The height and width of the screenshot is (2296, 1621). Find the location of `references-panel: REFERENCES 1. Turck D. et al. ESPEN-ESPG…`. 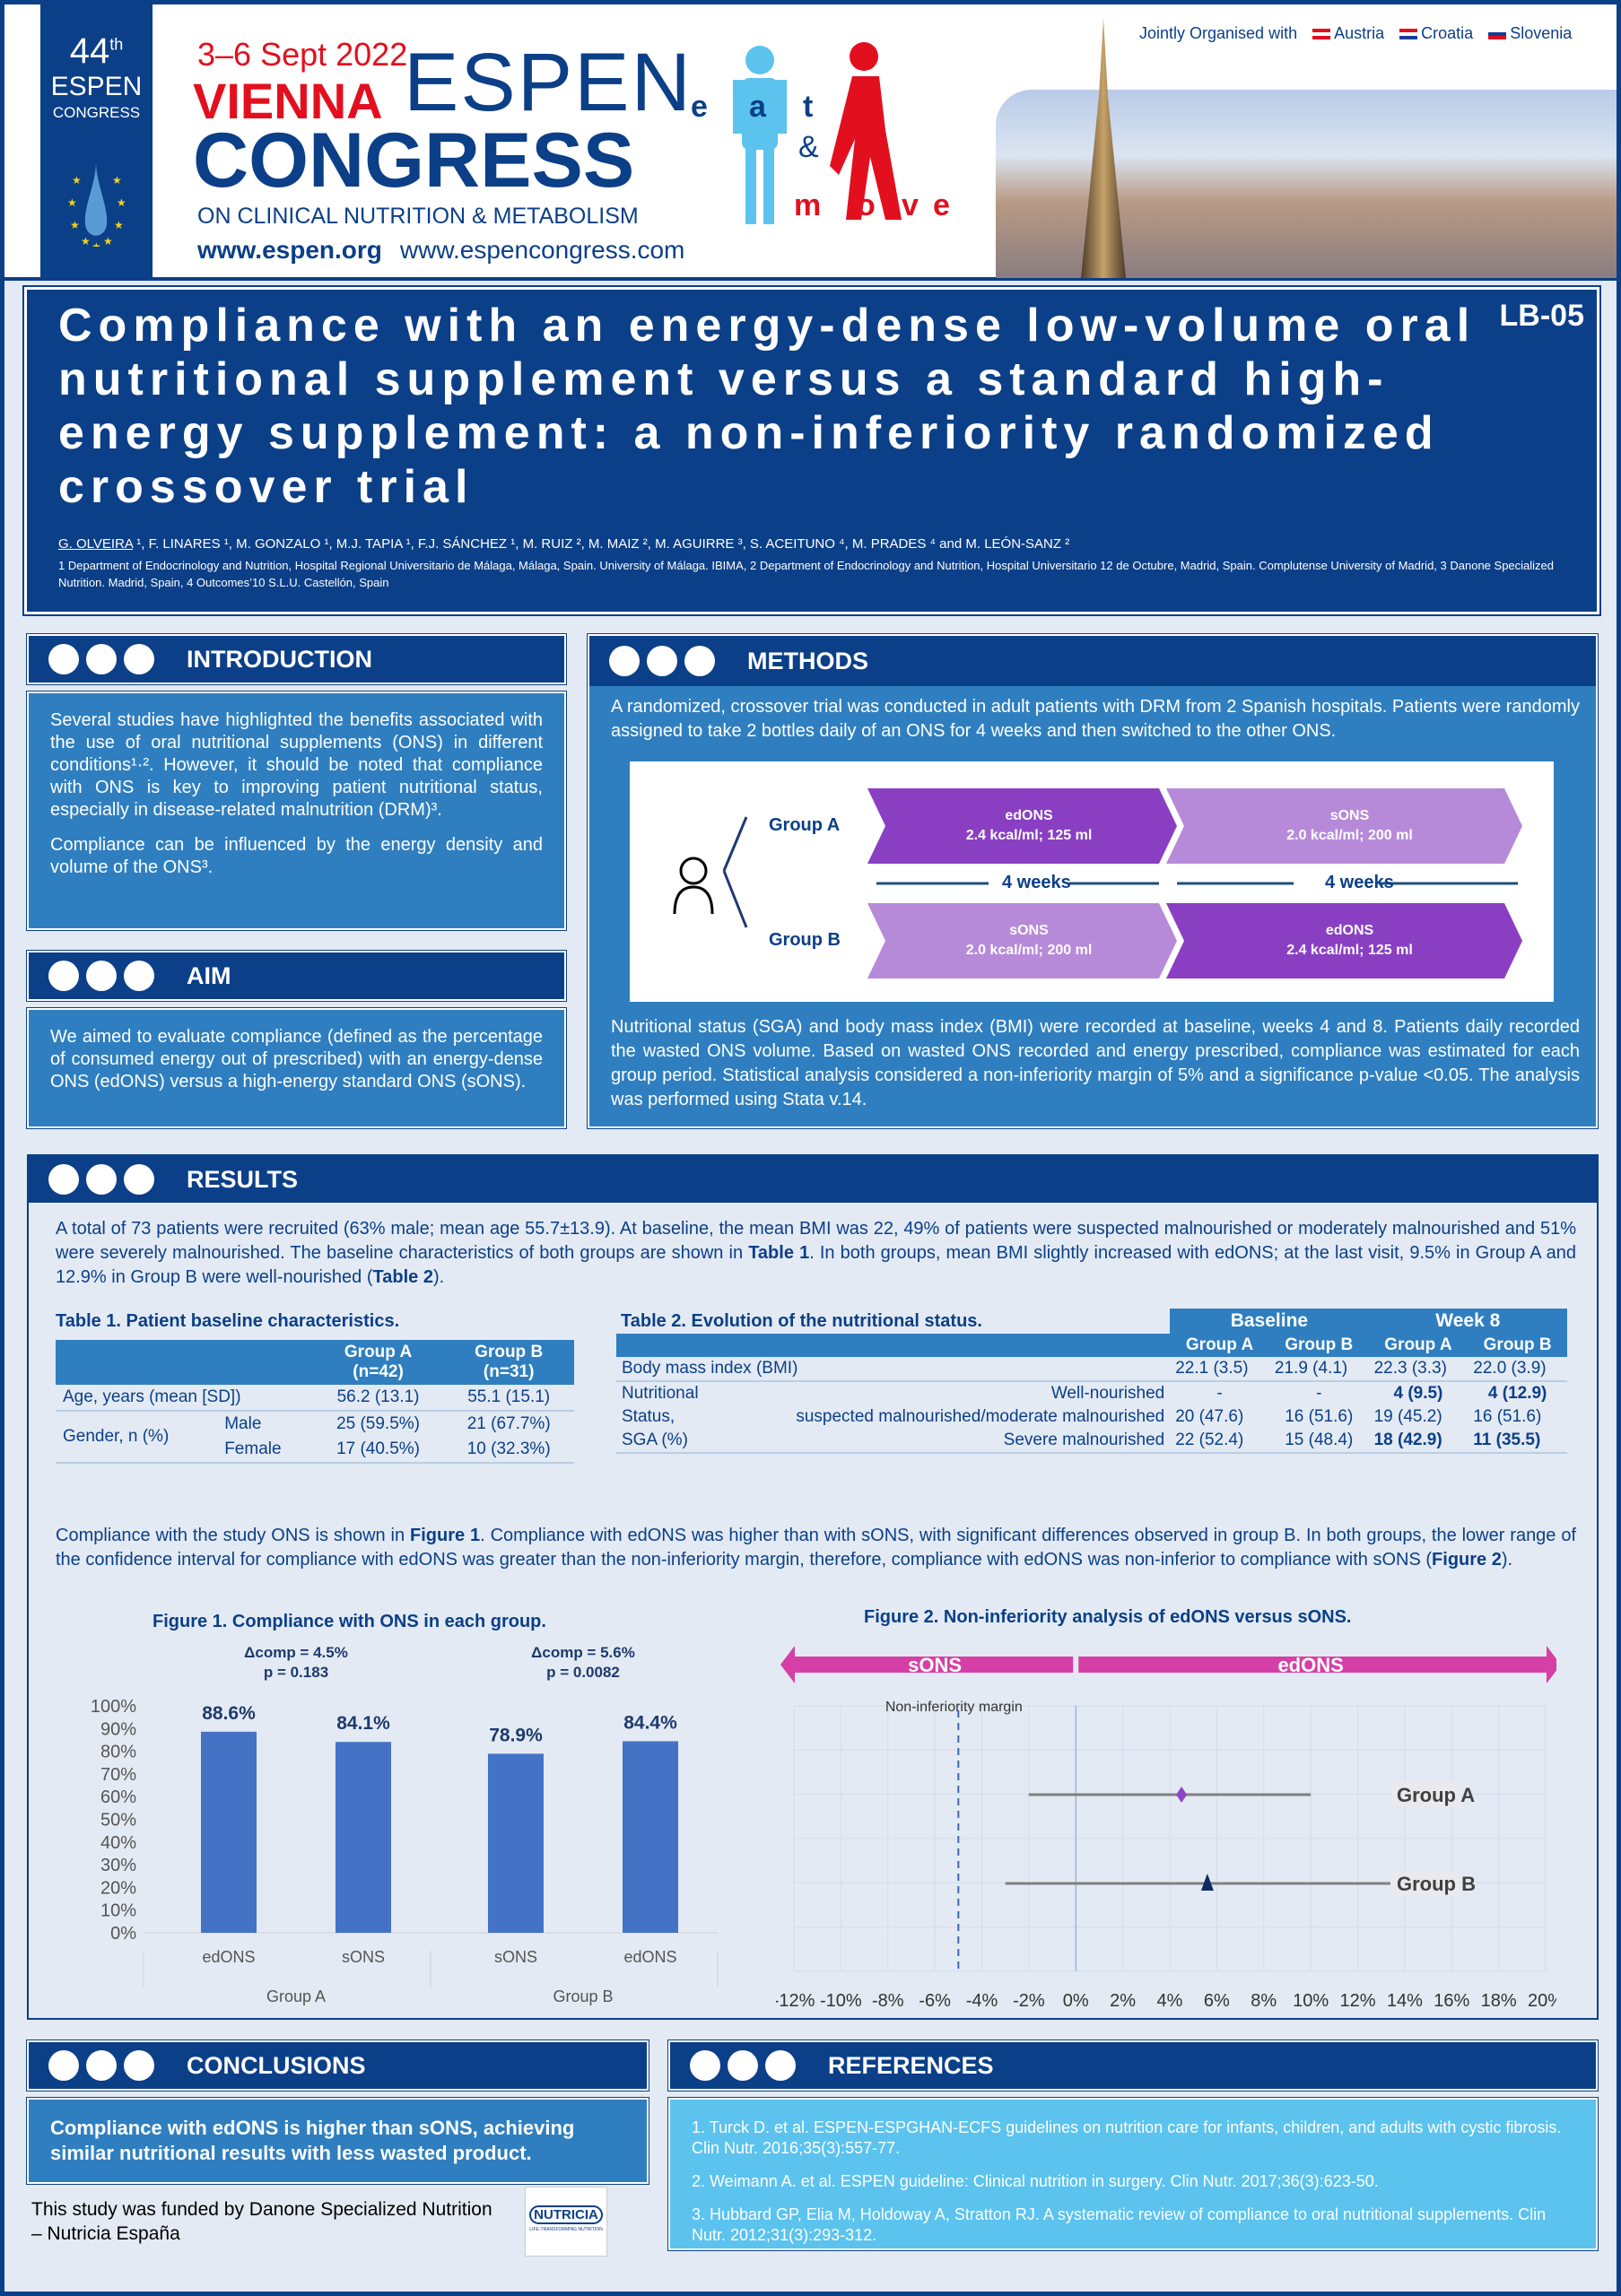

references-panel: REFERENCES 1. Turck D. et al. ESPEN-ESPG… is located at coordinates (1133, 2145).